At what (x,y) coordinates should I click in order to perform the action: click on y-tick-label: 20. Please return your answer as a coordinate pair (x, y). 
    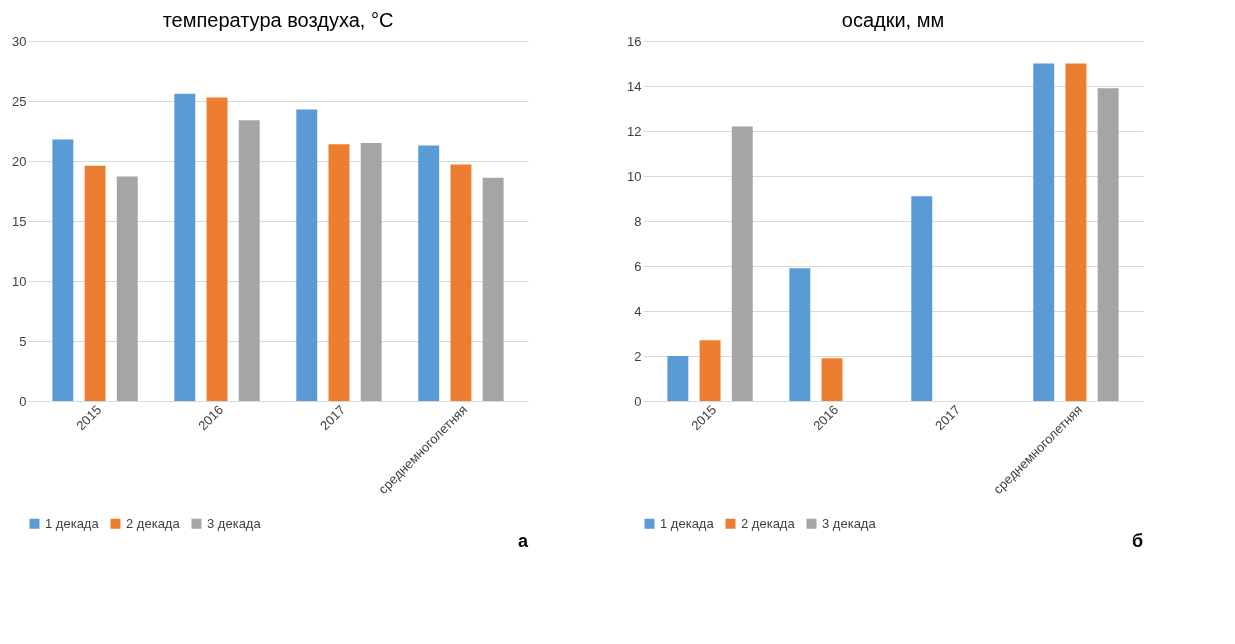
    Looking at the image, I should click on (19, 161).